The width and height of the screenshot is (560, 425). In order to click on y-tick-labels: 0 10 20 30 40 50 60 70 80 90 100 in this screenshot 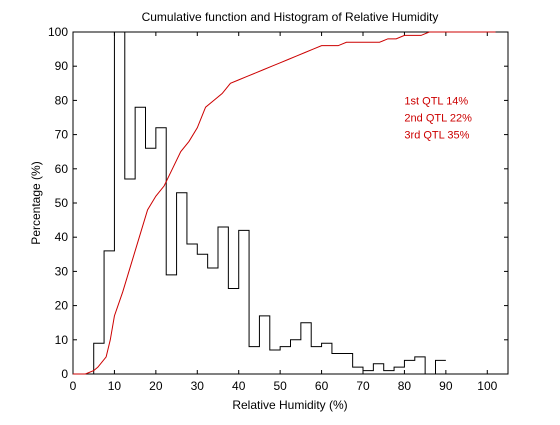, I will do `click(58, 203)`.